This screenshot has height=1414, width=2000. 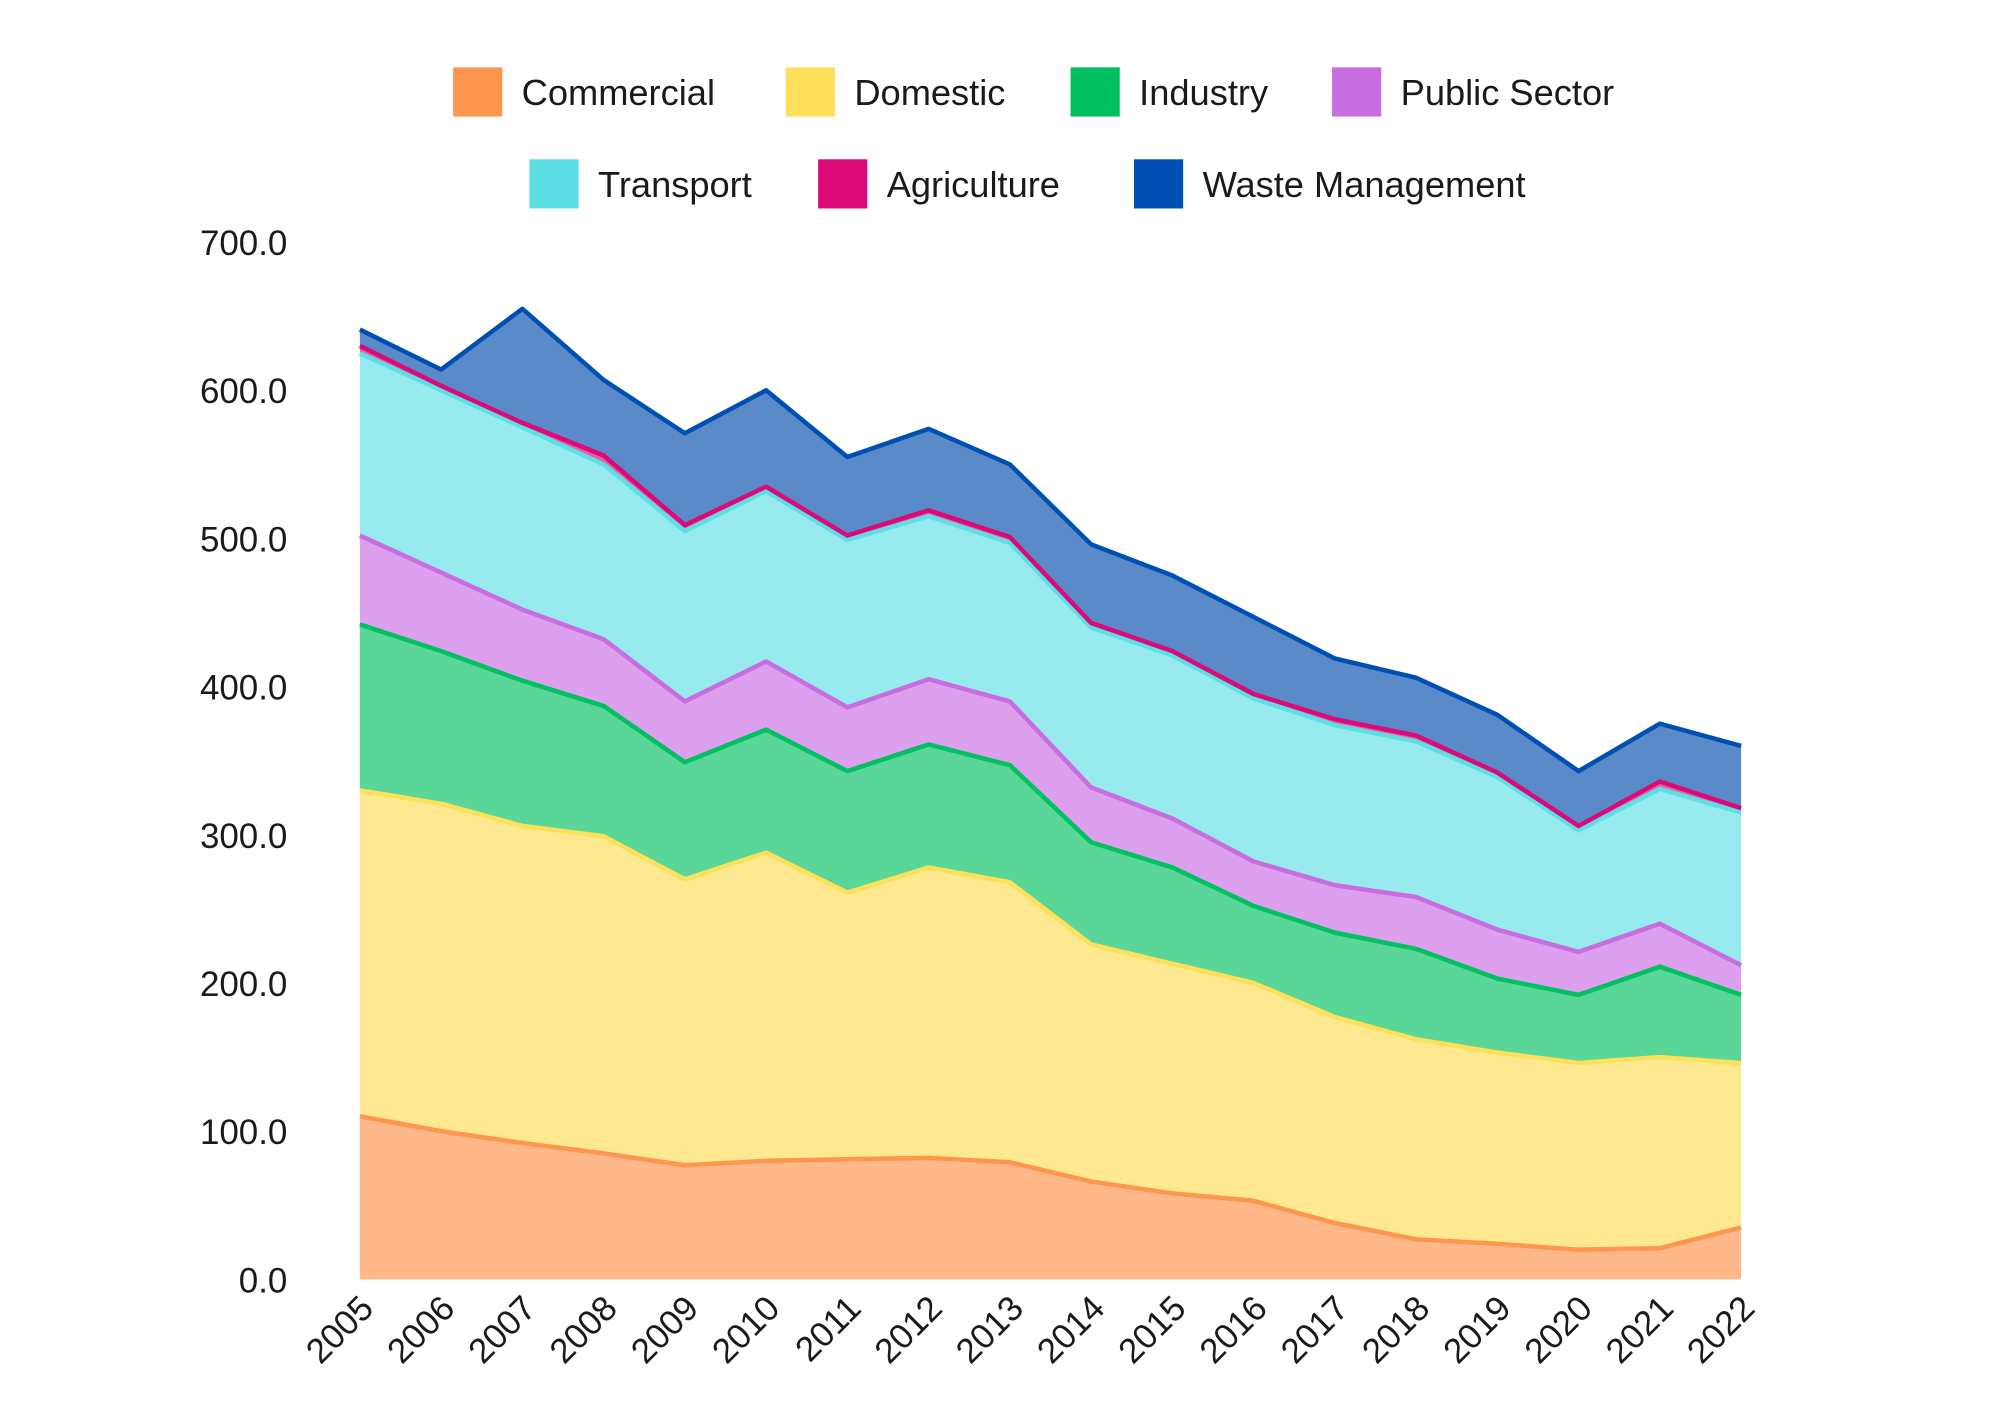 What do you see at coordinates (929, 92) in the screenshot?
I see `legend-label: Domestic` at bounding box center [929, 92].